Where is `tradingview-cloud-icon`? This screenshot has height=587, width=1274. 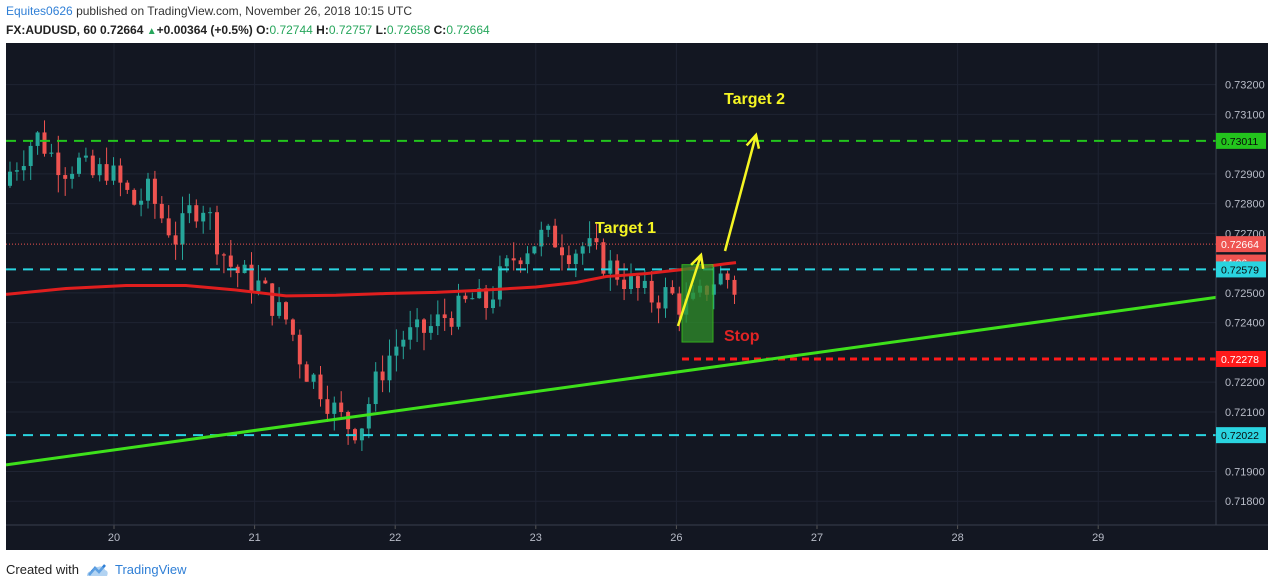 tradingview-cloud-icon is located at coordinates (97, 569).